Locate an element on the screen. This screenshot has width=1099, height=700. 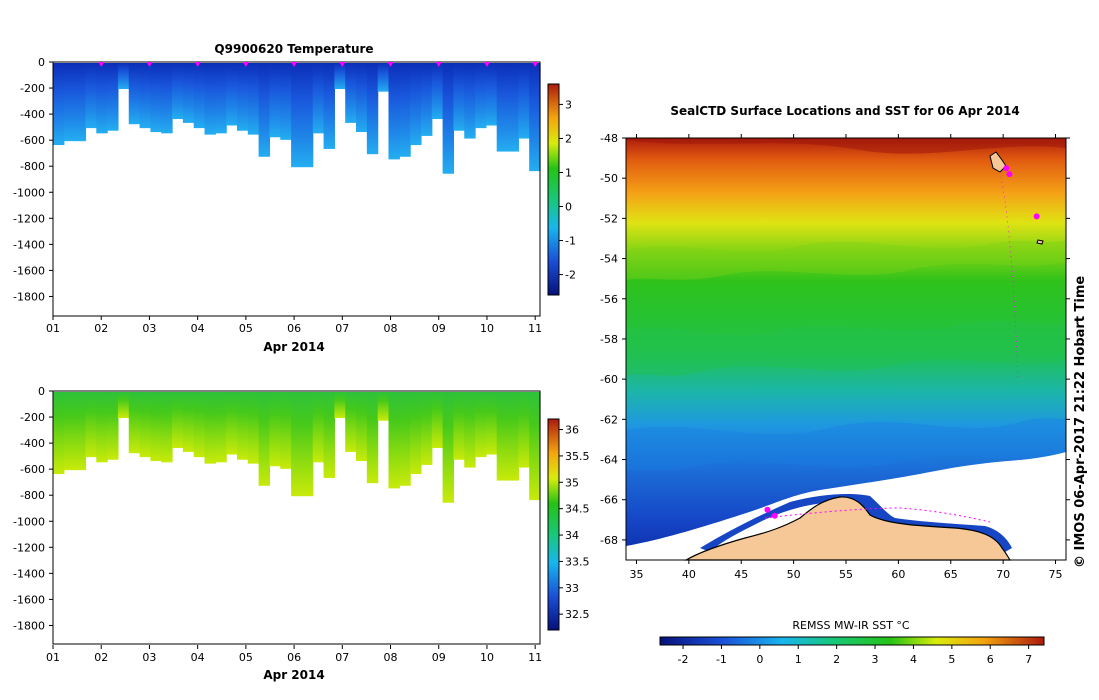
sst-lat-tick-label: -62 is located at coordinates (609, 419).